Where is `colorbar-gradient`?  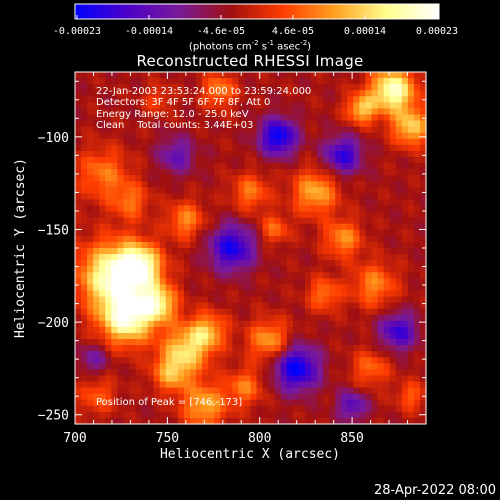
colorbar-gradient is located at coordinates (257, 11).